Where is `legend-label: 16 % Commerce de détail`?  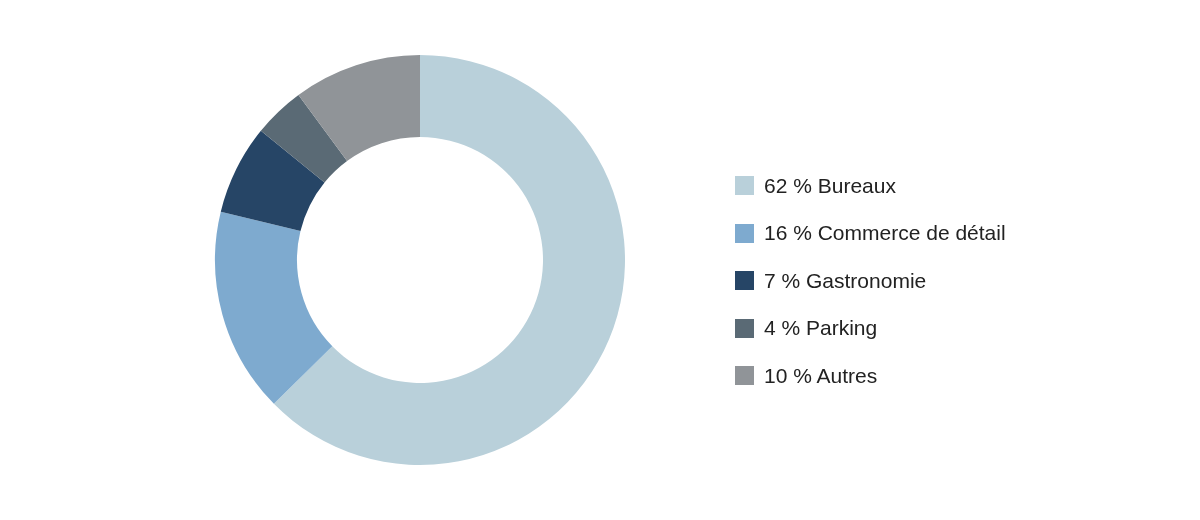
legend-label: 16 % Commerce de détail is located at coordinates (885, 233).